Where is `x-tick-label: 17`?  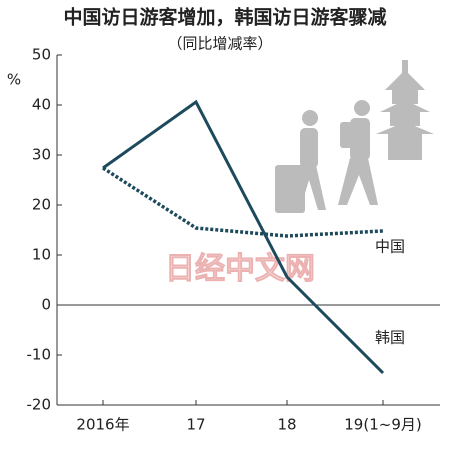 x-tick-label: 17 is located at coordinates (195, 425).